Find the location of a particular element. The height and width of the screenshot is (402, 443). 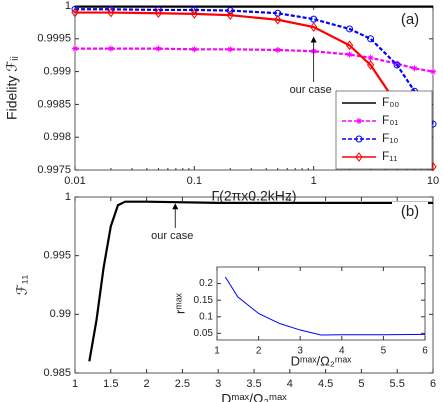

y-tick-label: 0.2 is located at coordinates (206, 283).